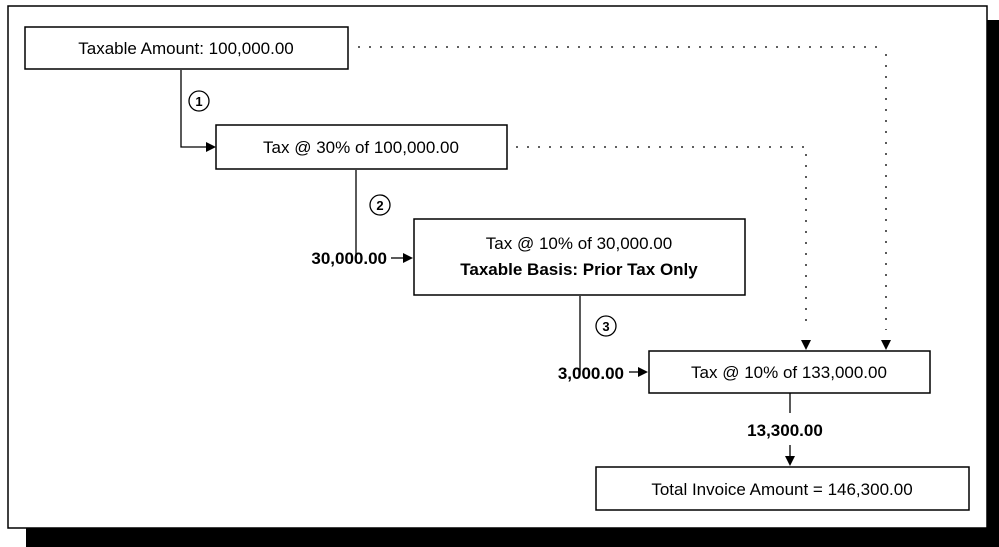 The image size is (999, 547). I want to click on tax-10-total-box: Tax @ 10% of 133,000.00, so click(789, 372).